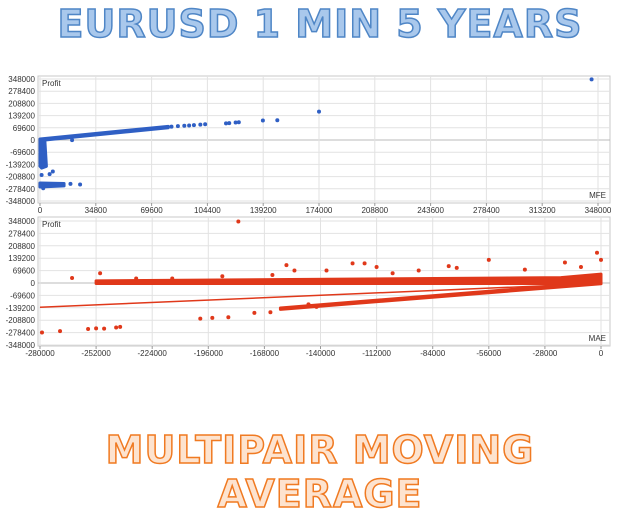  What do you see at coordinates (486, 210) in the screenshot?
I see `x-tick-label: 278400` at bounding box center [486, 210].